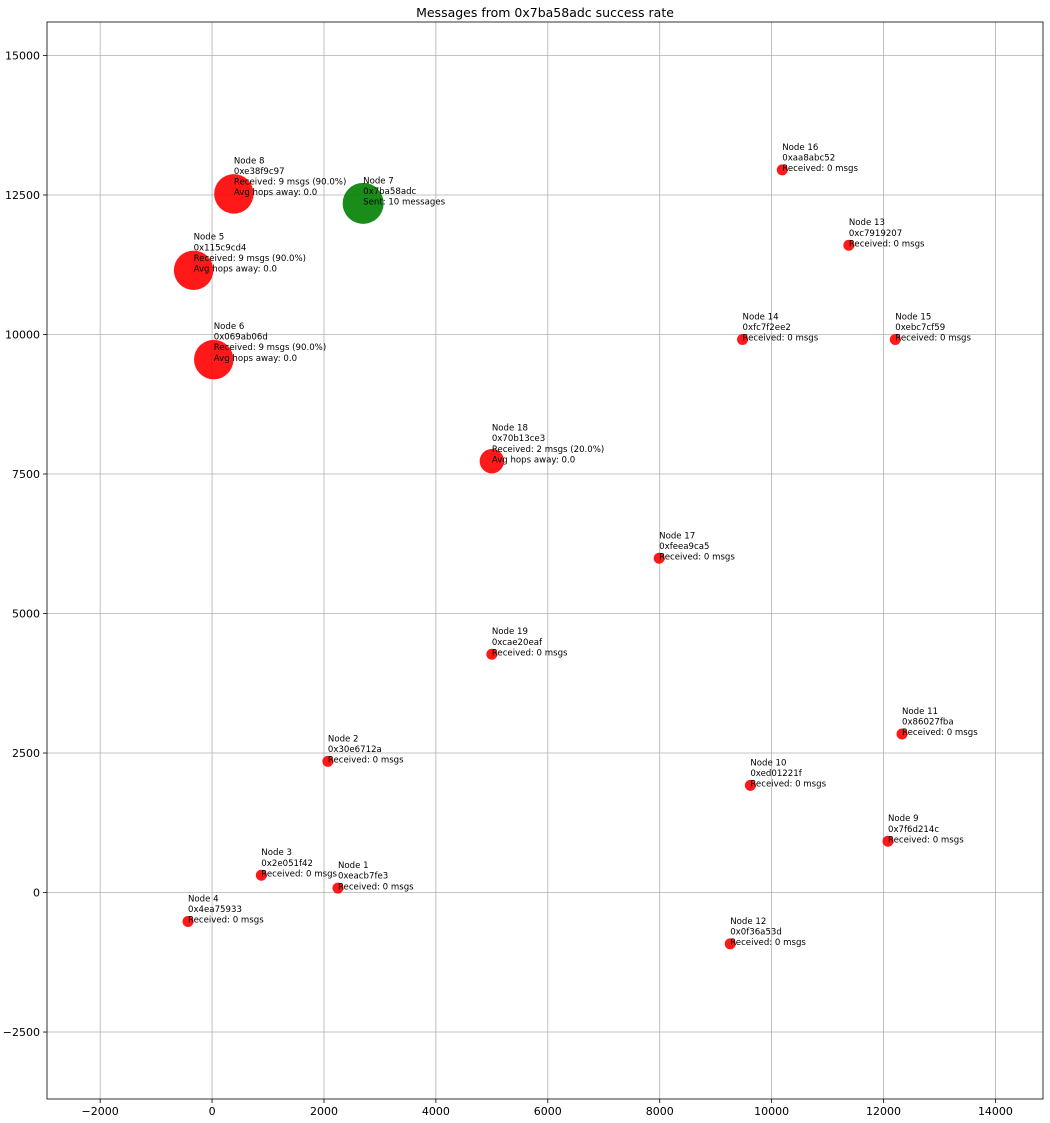 Image resolution: width=1050 pixels, height=1123 pixels. I want to click on x-tick-label: 4000, so click(436, 1111).